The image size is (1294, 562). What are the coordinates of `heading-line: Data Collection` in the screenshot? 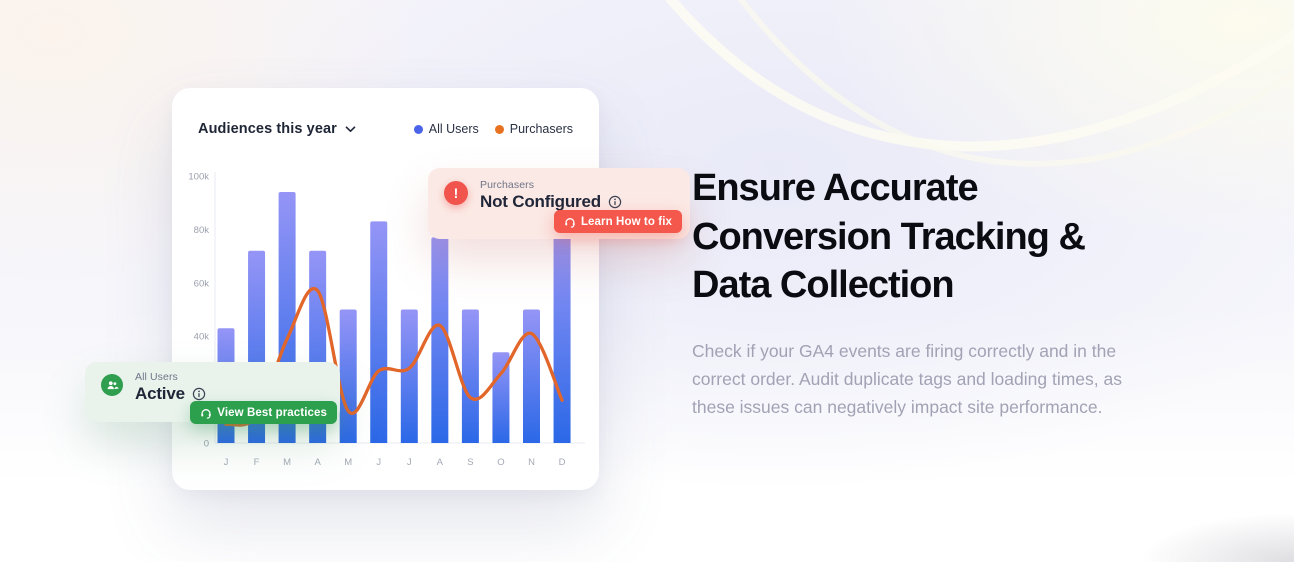 It's located at (823, 285).